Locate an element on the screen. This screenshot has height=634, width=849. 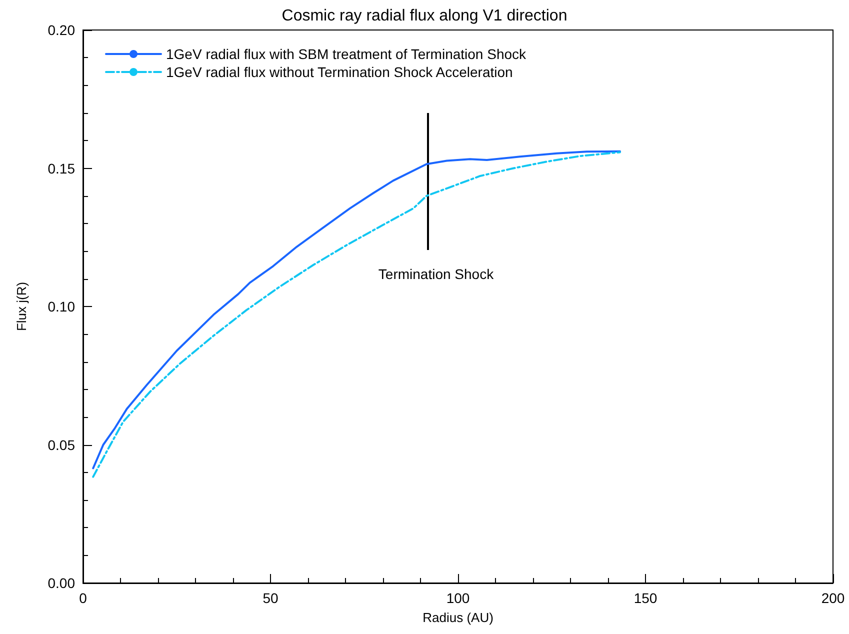
x-axis-title: Radius (AU) is located at coordinates (458, 617).